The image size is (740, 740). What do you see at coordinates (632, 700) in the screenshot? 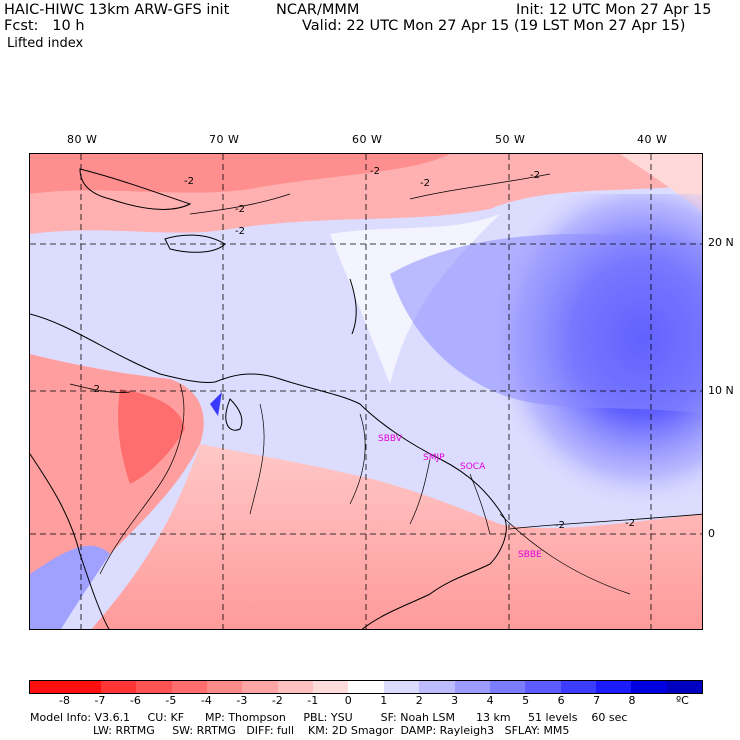
I see `colorbar-tick-label: 8` at bounding box center [632, 700].